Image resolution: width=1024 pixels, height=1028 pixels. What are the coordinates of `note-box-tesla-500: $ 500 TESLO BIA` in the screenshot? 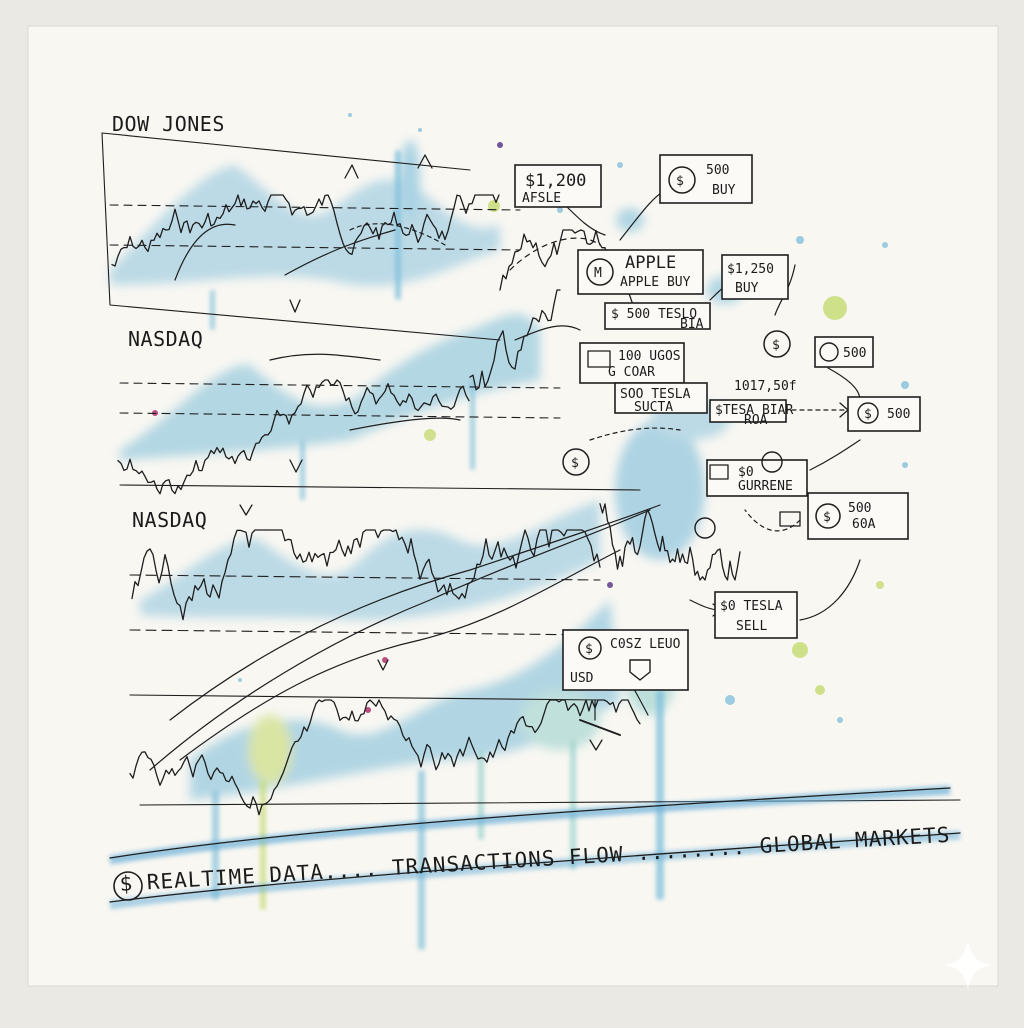 It's located at (657, 317).